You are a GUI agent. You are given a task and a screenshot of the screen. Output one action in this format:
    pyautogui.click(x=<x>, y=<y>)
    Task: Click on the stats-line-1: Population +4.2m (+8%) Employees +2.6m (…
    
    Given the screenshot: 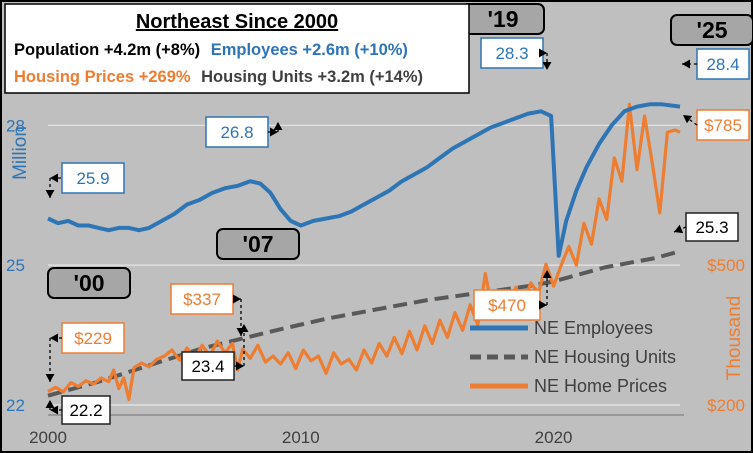 What is the action you would take?
    pyautogui.click(x=211, y=50)
    